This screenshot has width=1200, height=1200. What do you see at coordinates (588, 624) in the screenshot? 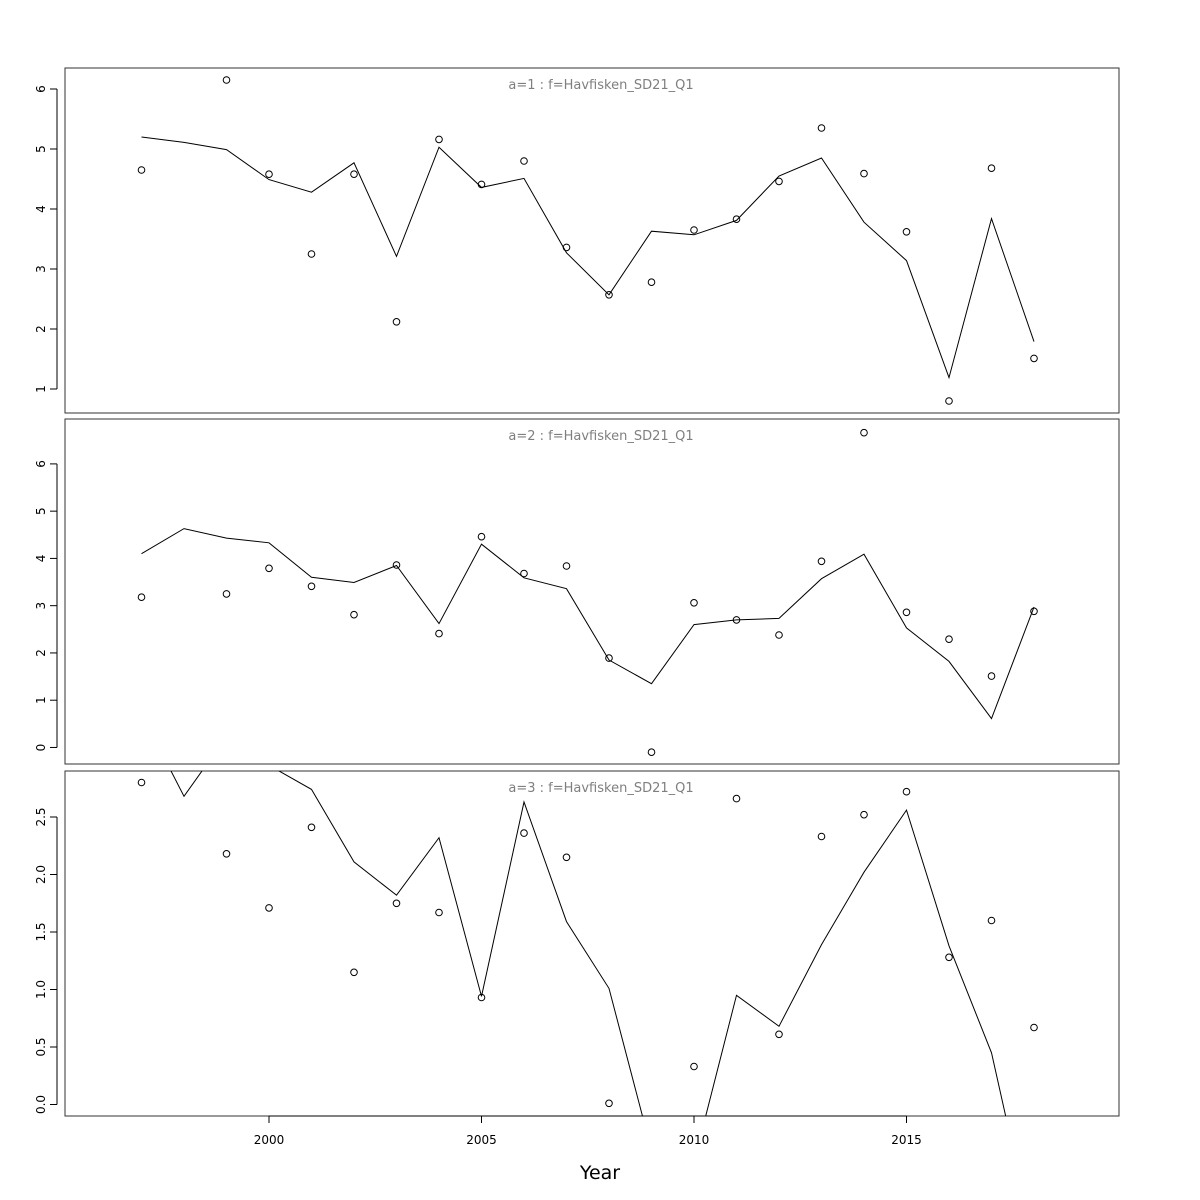
I see `panel-2-fitted-line` at bounding box center [588, 624].